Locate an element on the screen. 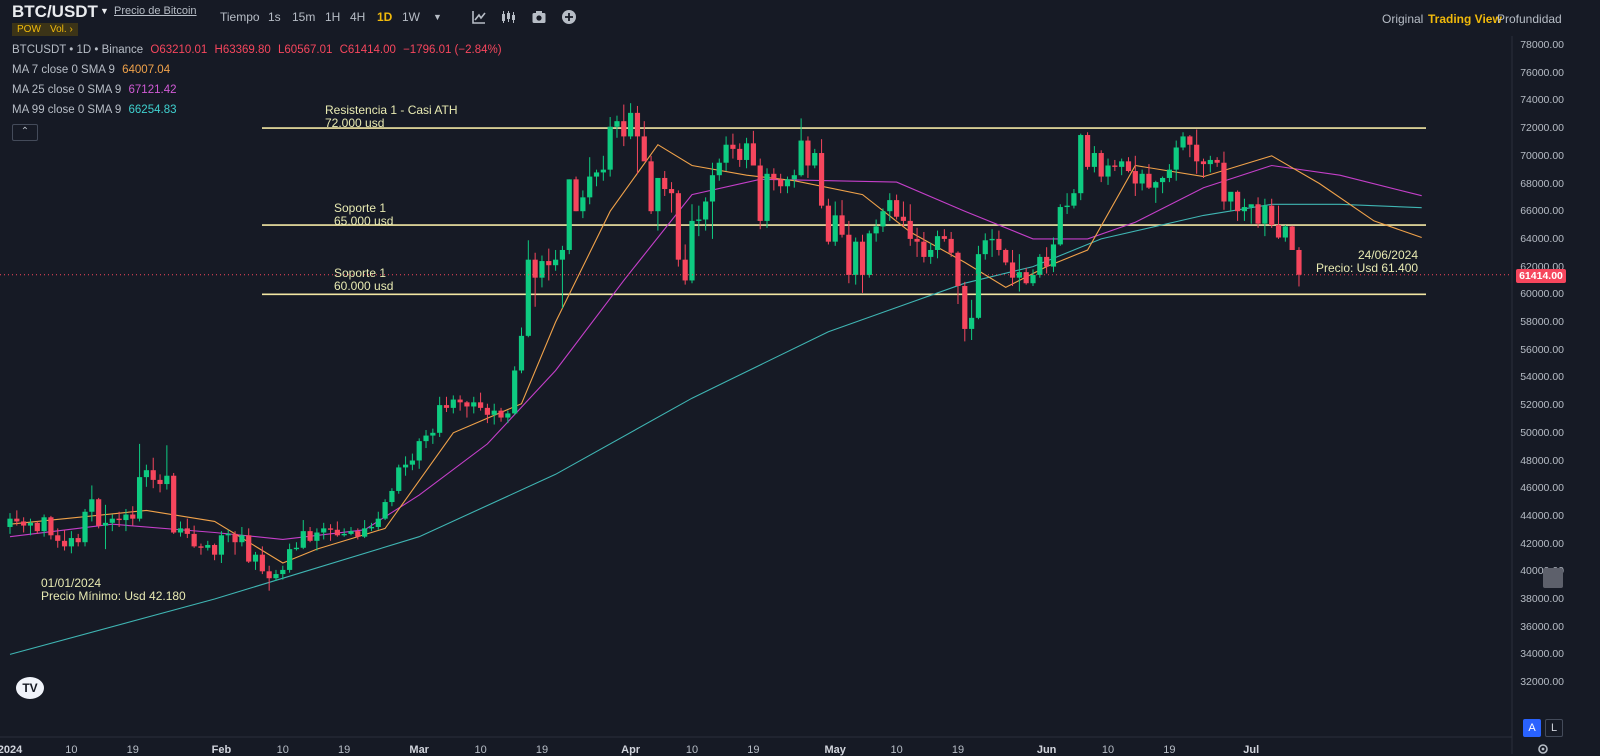 This screenshot has height=756, width=1600. timeframe-1h: 1H is located at coordinates (333, 17).